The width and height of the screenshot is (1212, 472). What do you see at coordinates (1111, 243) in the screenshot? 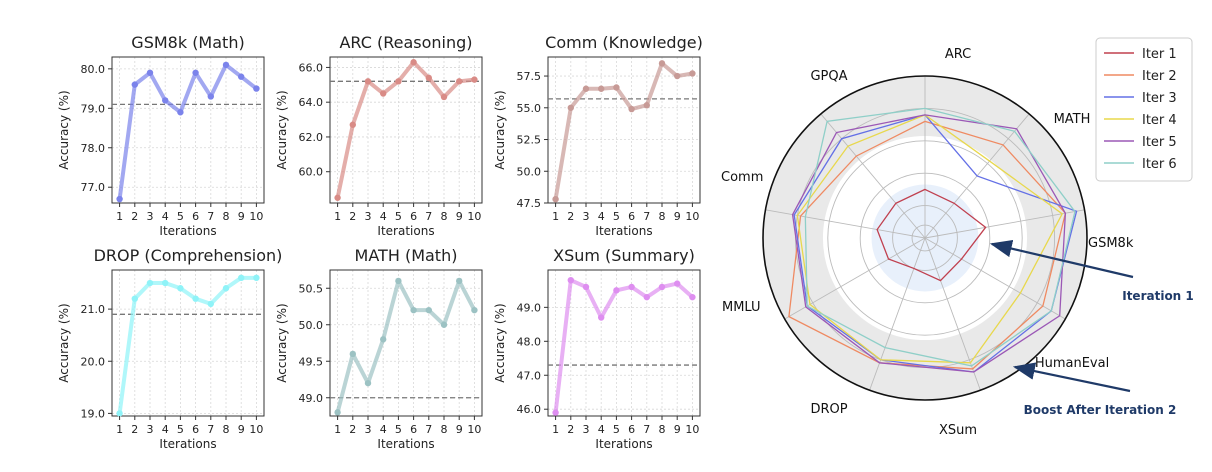
I see `radar-axis-label: GSM8k` at bounding box center [1111, 243].